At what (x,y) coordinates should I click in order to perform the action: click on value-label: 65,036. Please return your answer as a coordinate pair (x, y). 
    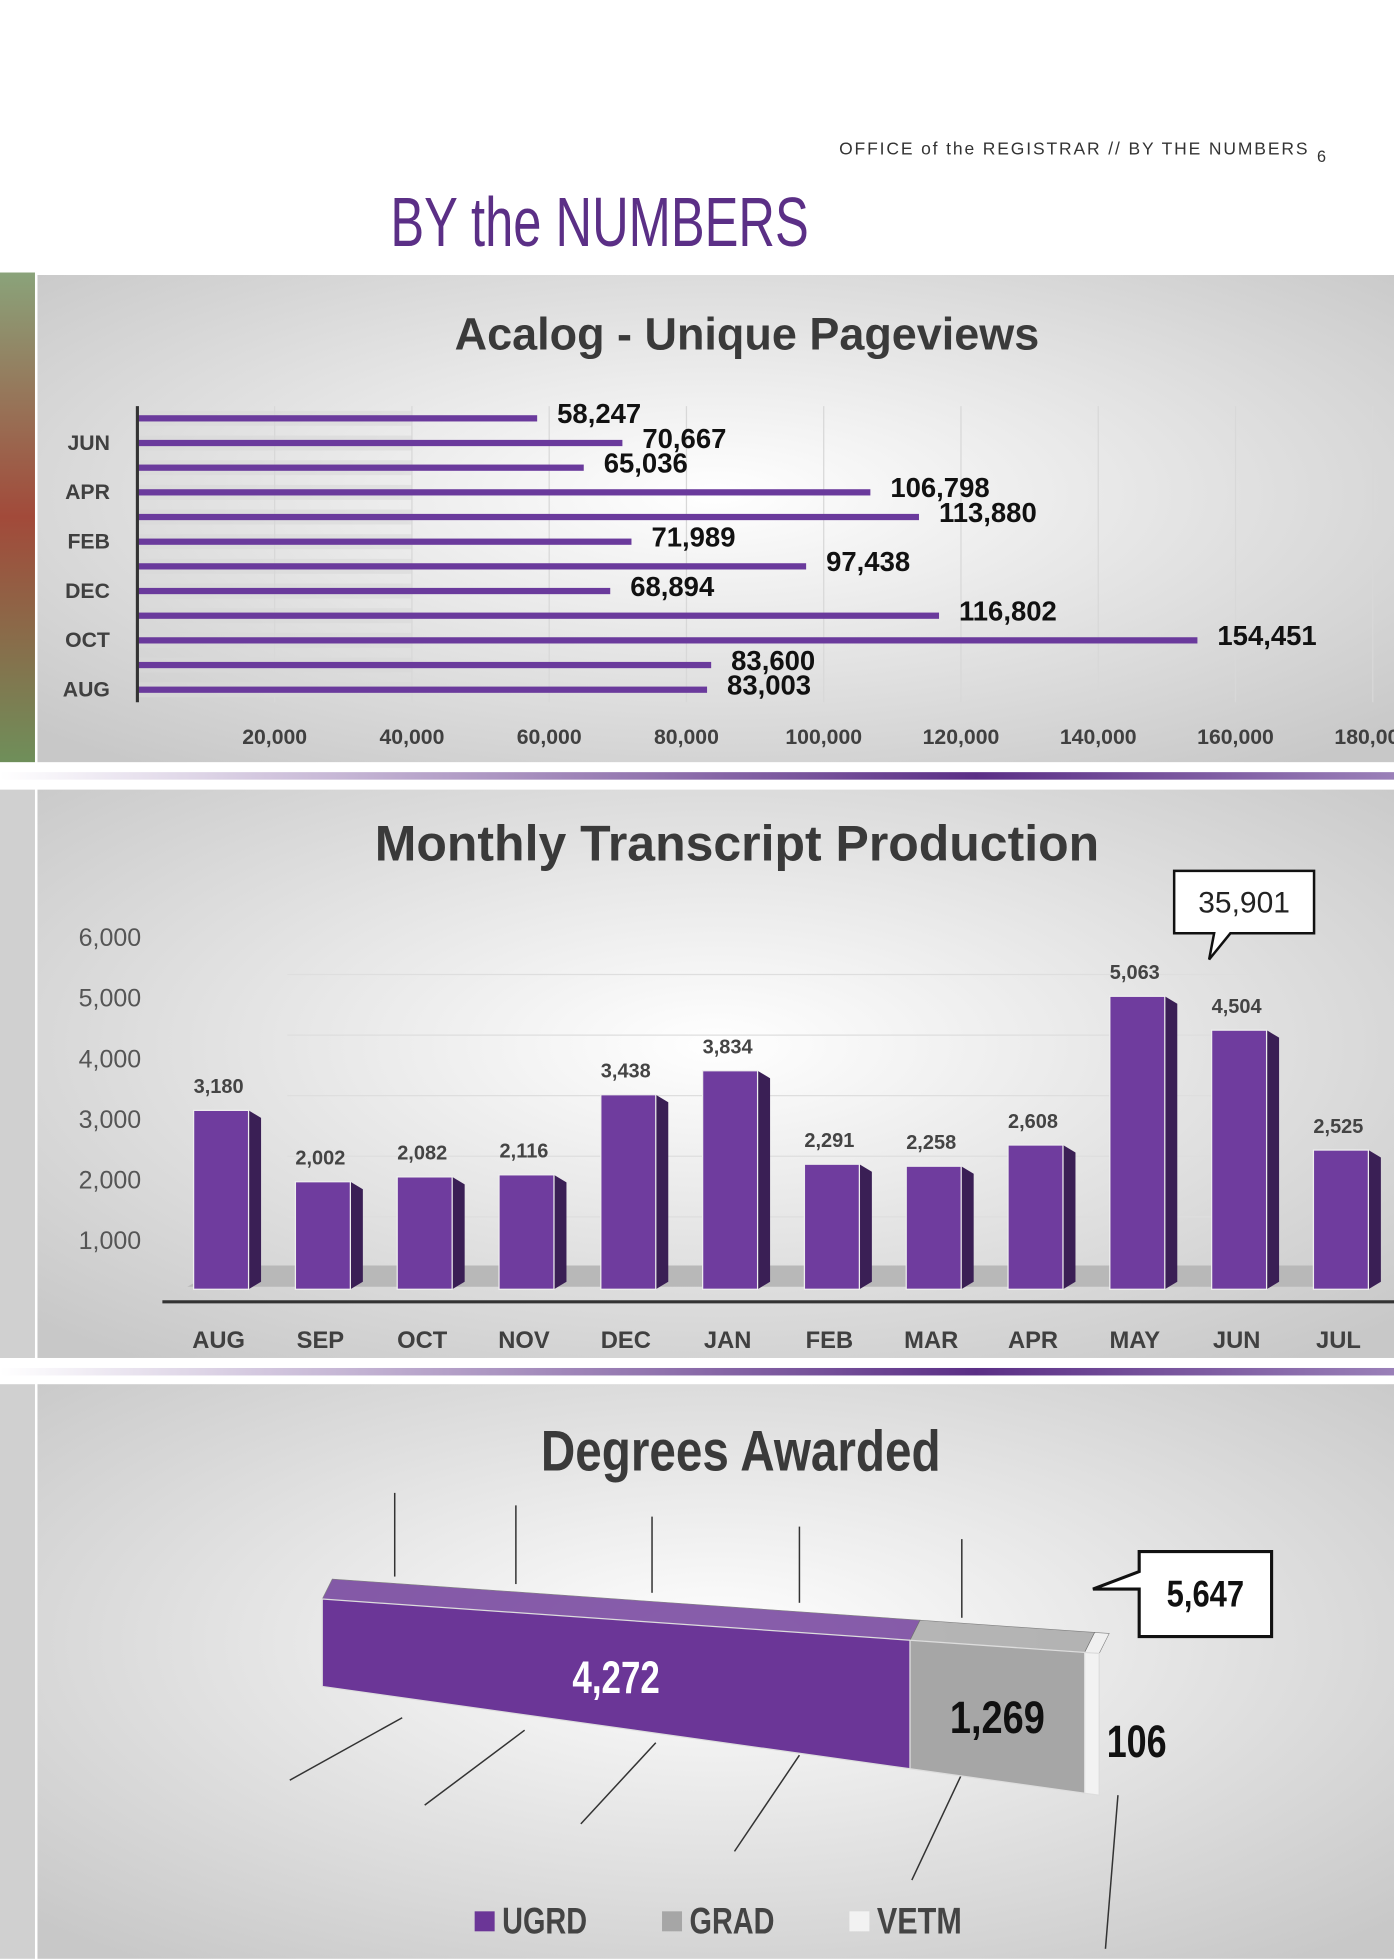
    Looking at the image, I should click on (646, 462).